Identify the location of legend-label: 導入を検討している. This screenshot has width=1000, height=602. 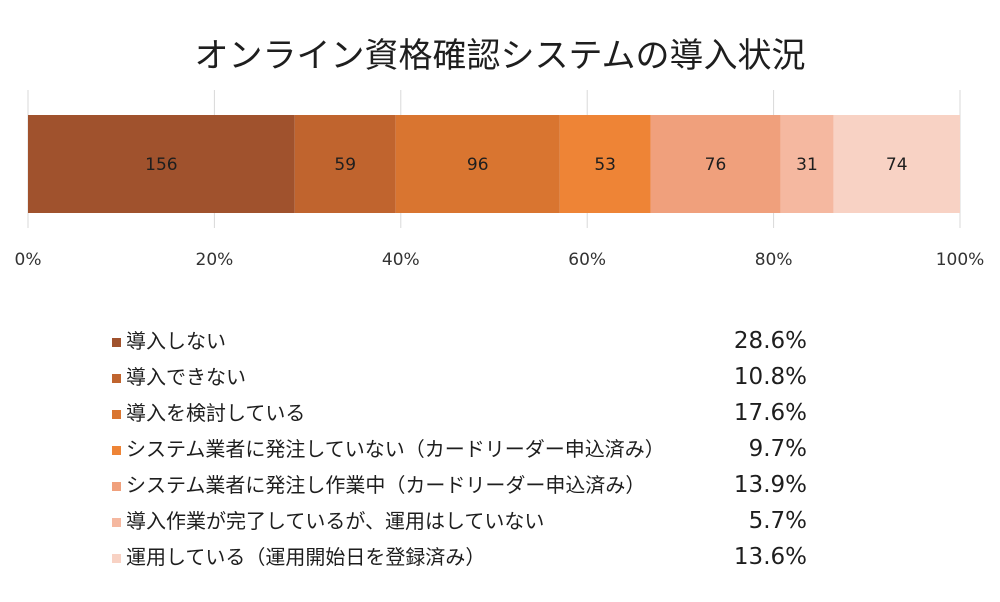
(216, 413).